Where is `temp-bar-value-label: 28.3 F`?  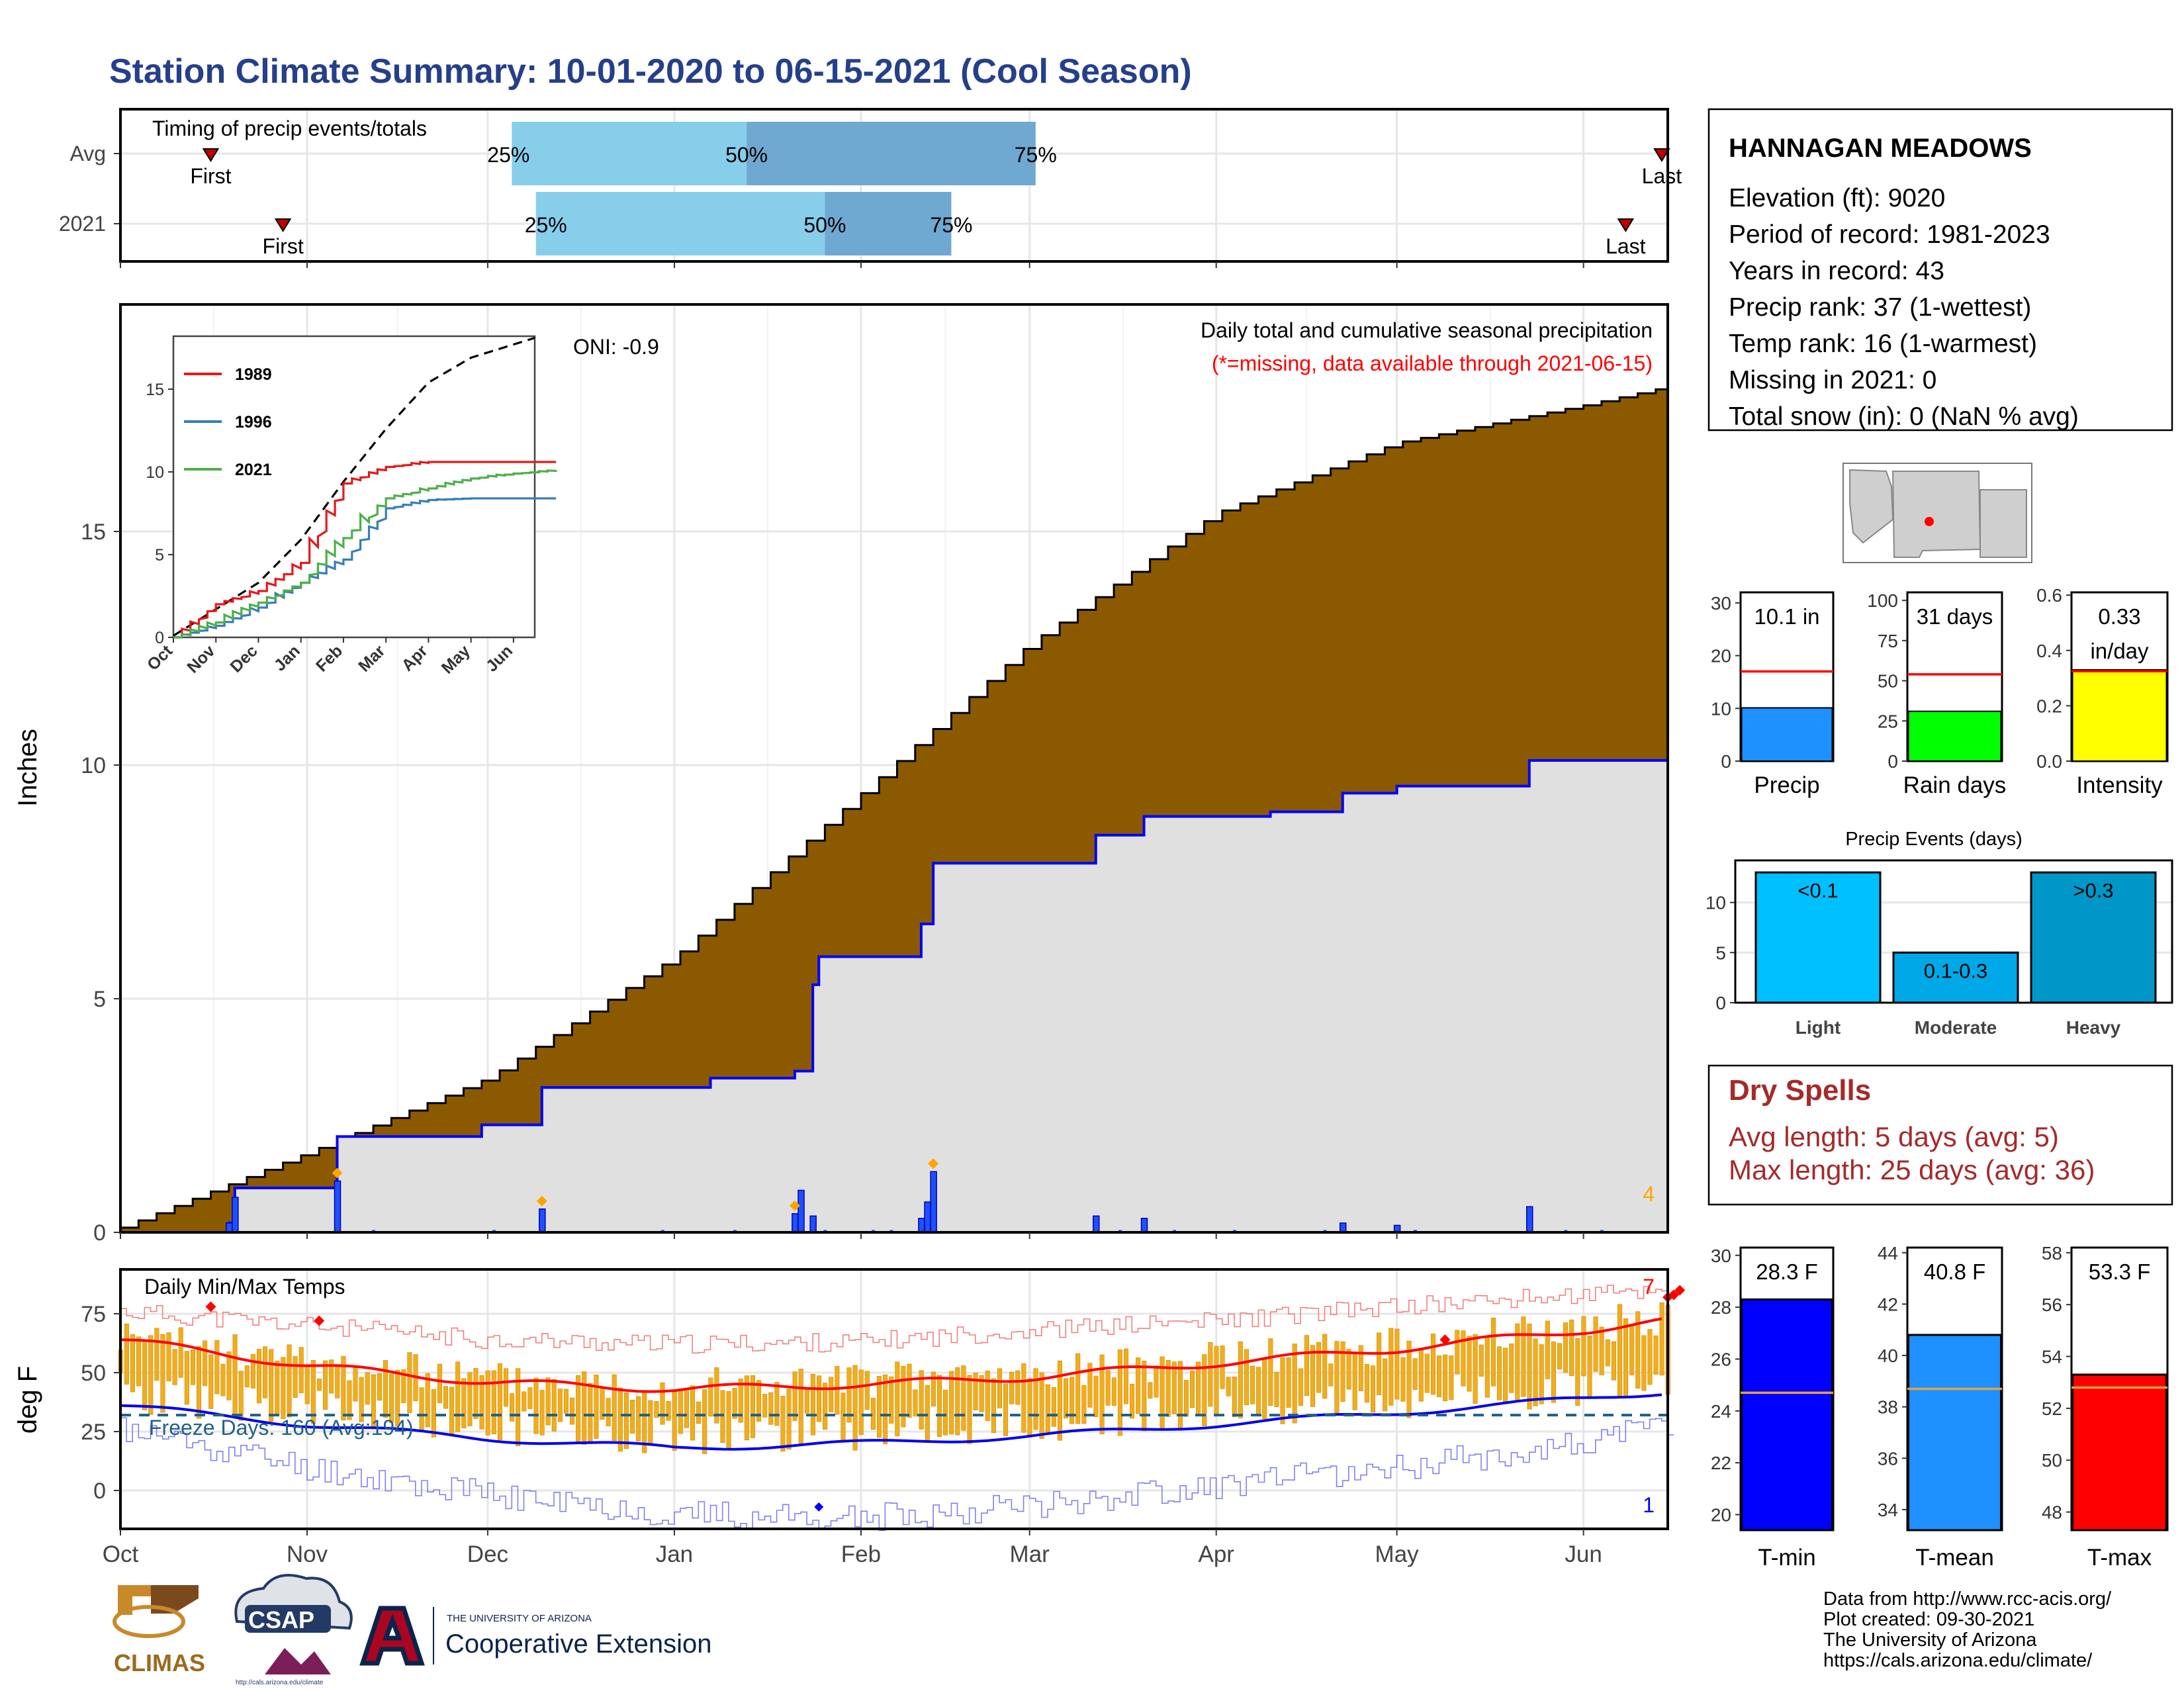
temp-bar-value-label: 28.3 F is located at coordinates (1787, 1271).